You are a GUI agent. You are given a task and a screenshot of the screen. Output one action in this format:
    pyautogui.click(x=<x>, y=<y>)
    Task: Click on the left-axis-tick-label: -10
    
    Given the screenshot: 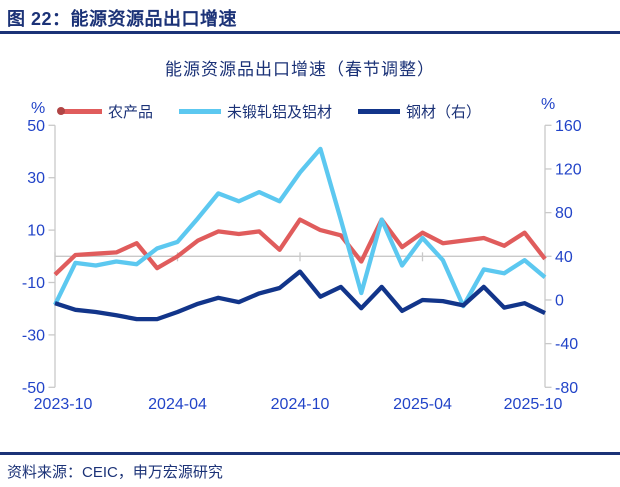 What is the action you would take?
    pyautogui.click(x=33, y=283)
    